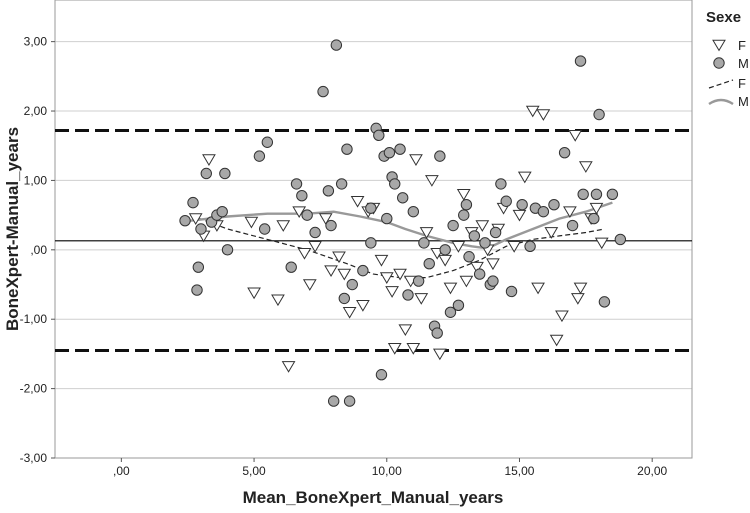  I want to click on y-tick-label: -2,00, so click(34, 389).